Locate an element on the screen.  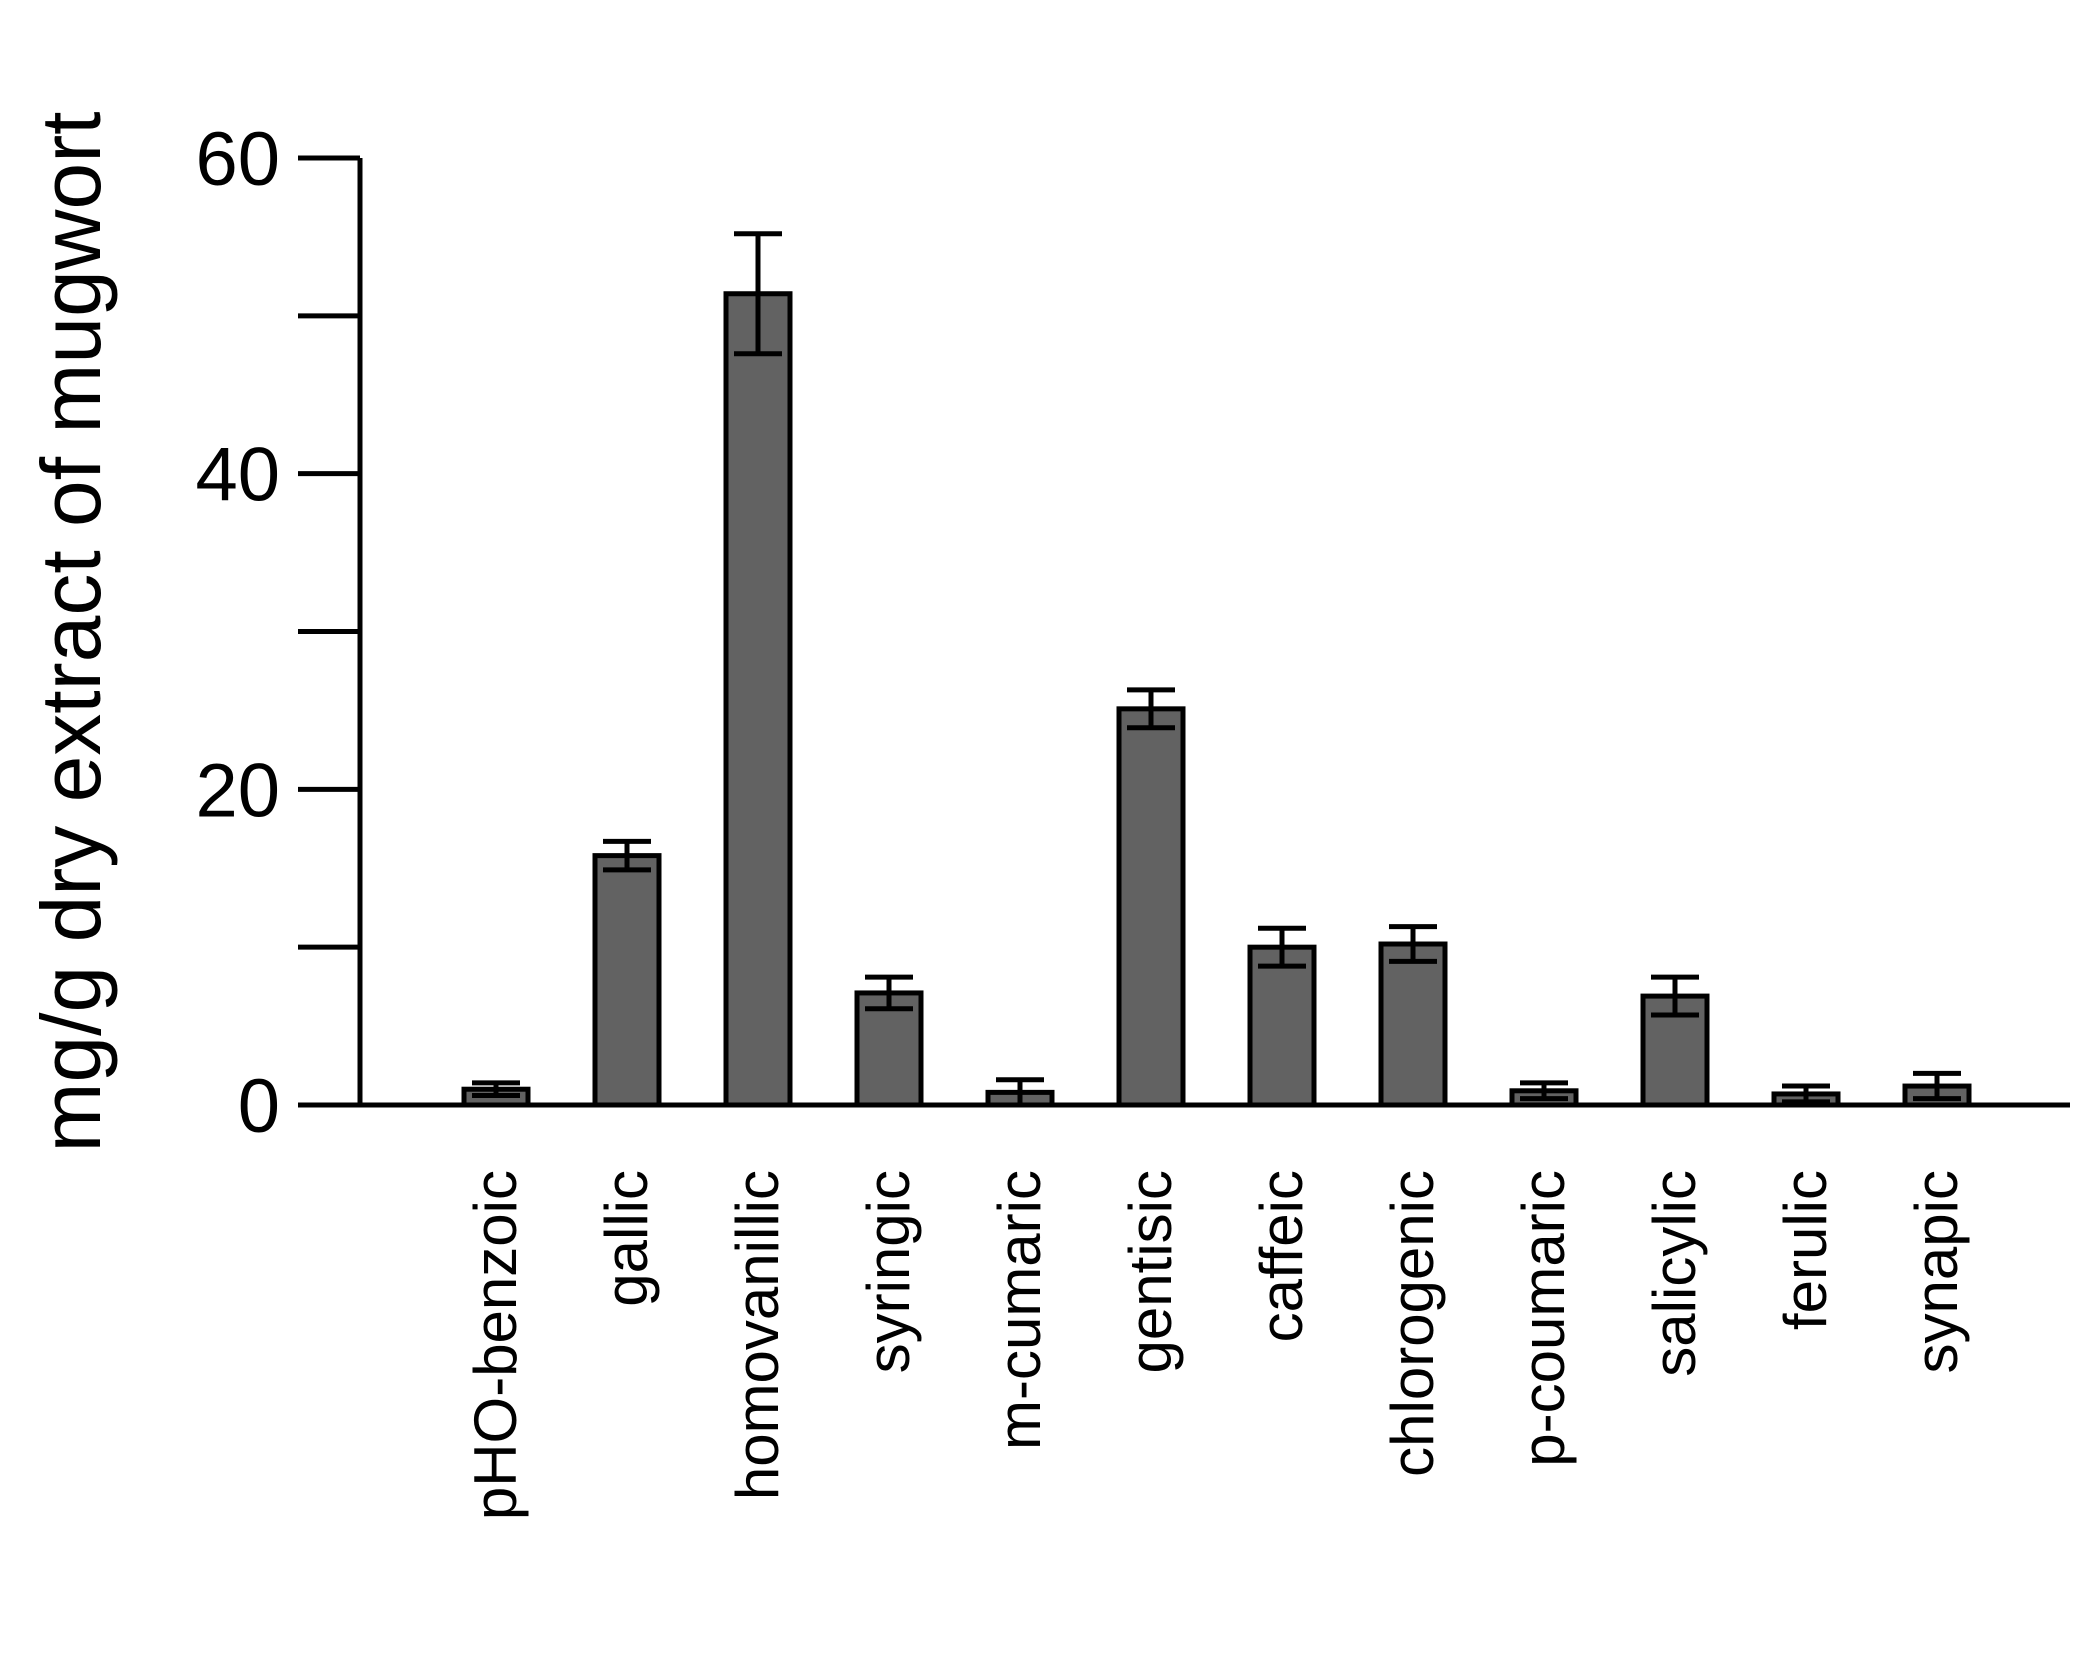
y-axis-title: mg/g dry extract of mugwort is located at coordinates (71, 631).